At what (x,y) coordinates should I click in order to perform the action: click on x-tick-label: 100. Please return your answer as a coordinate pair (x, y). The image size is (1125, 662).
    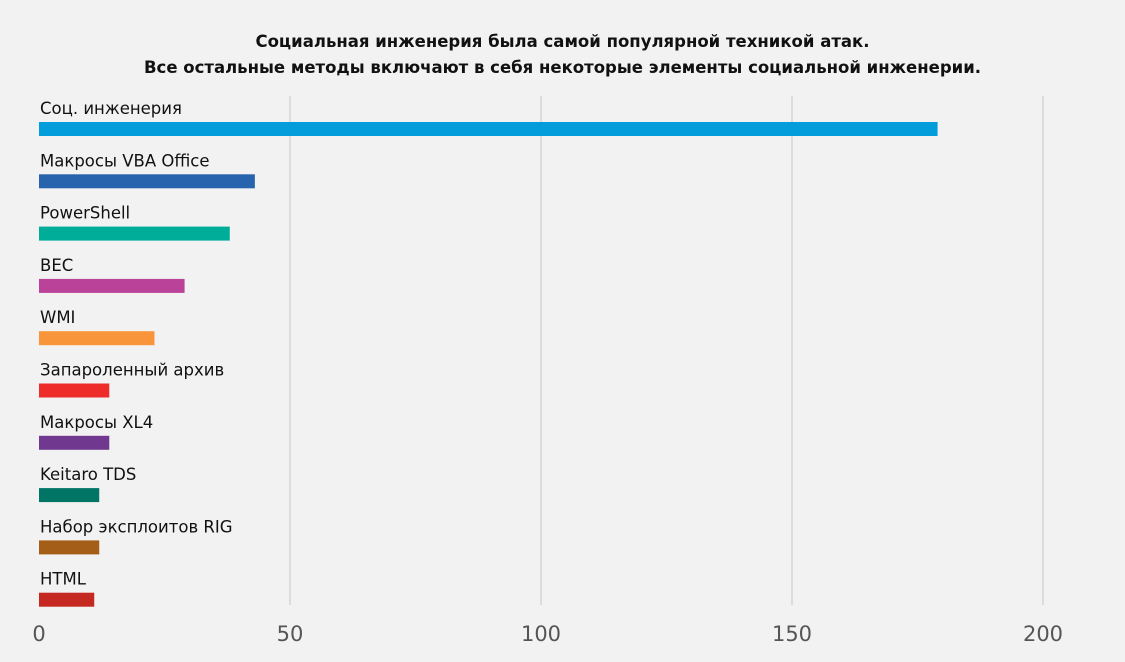
    Looking at the image, I should click on (541, 634).